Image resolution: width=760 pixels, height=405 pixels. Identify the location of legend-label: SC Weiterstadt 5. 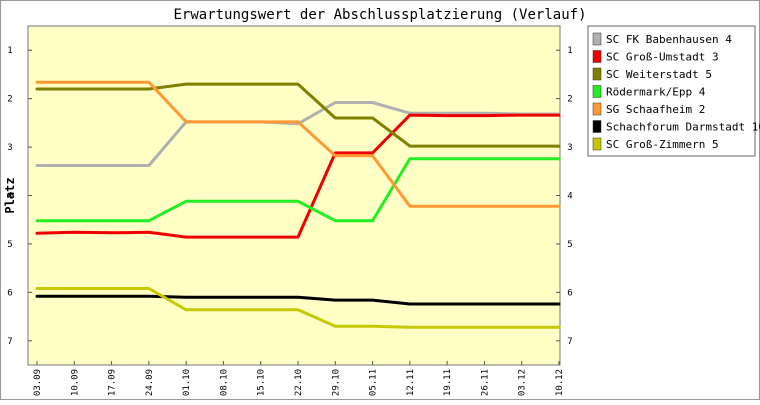
(659, 74).